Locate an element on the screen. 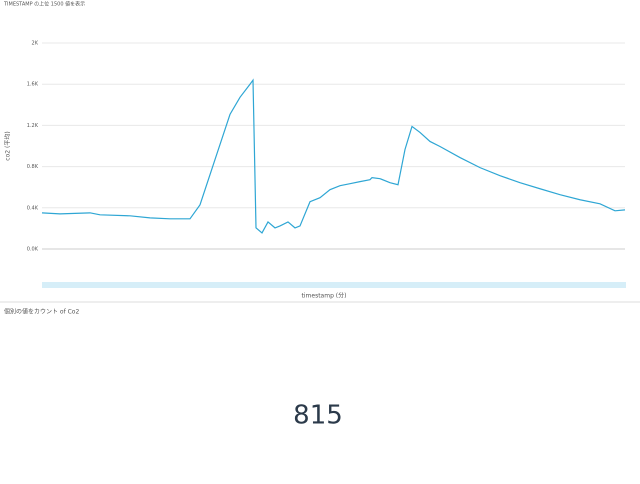 Image resolution: width=640 pixels, height=484 pixels. chart-title: TIMESTAMP の上位 1500 値を表示 is located at coordinates (44, 4).